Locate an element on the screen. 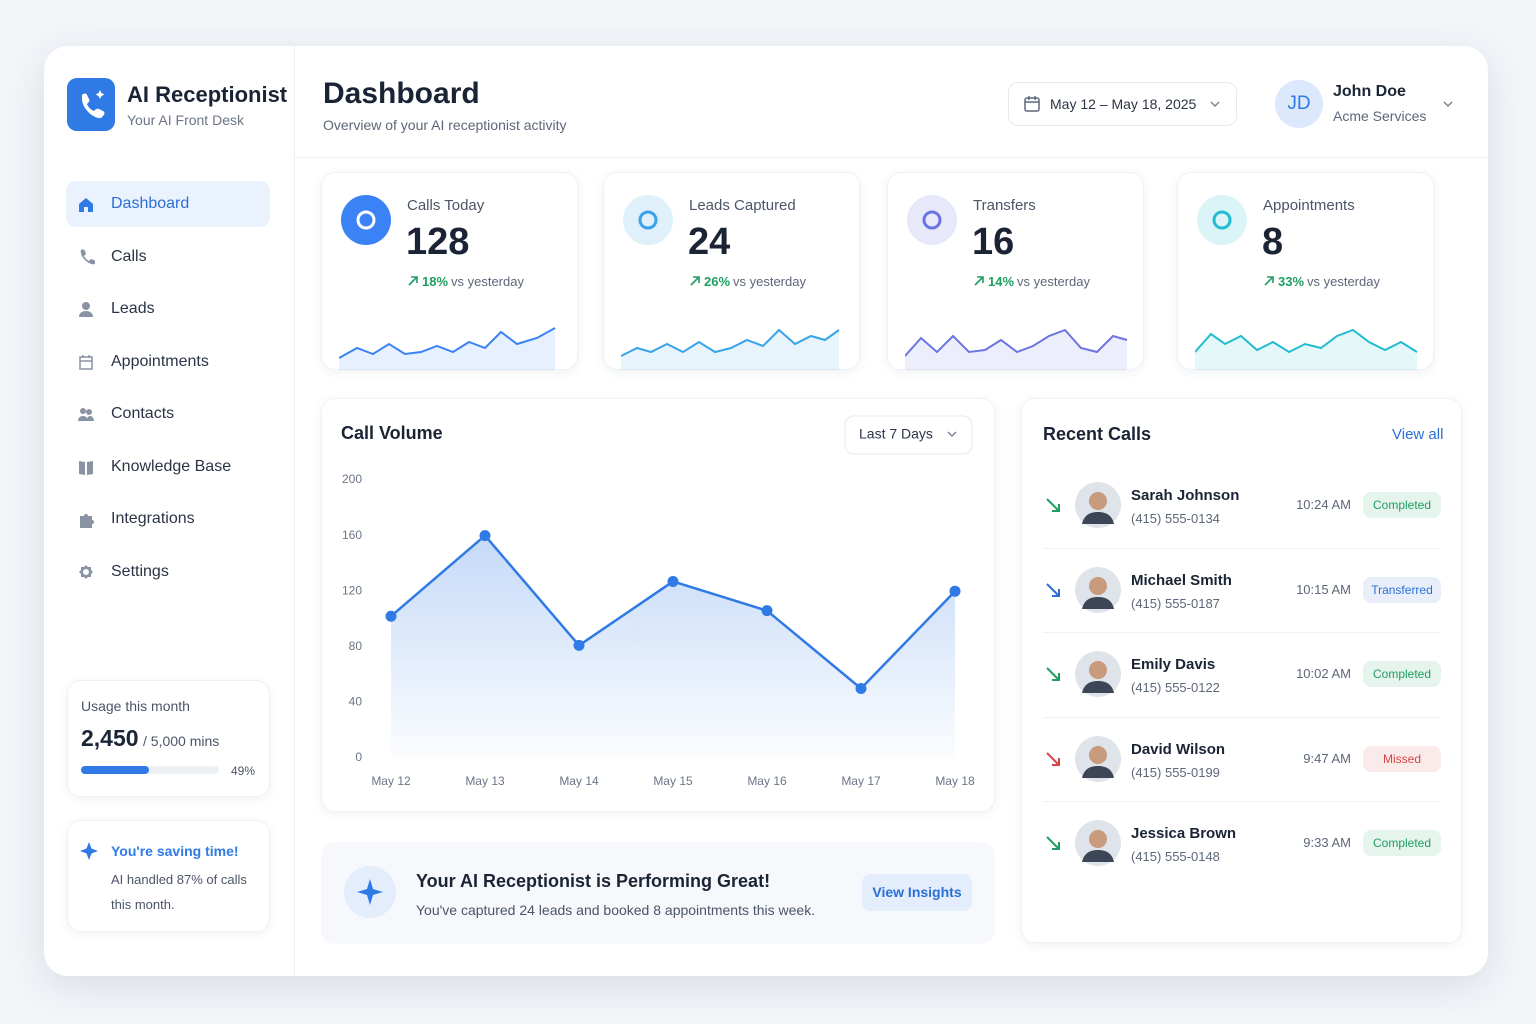 The height and width of the screenshot is (1024, 1536). y-tick-label: 160 is located at coordinates (352, 535).